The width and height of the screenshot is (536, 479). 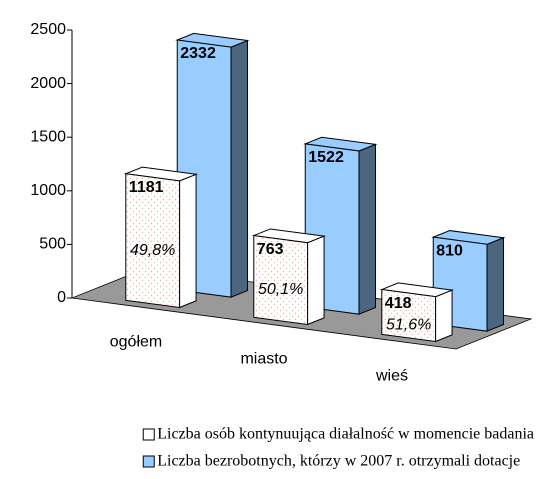 What do you see at coordinates (270, 249) in the screenshot?
I see `value-label: 763` at bounding box center [270, 249].